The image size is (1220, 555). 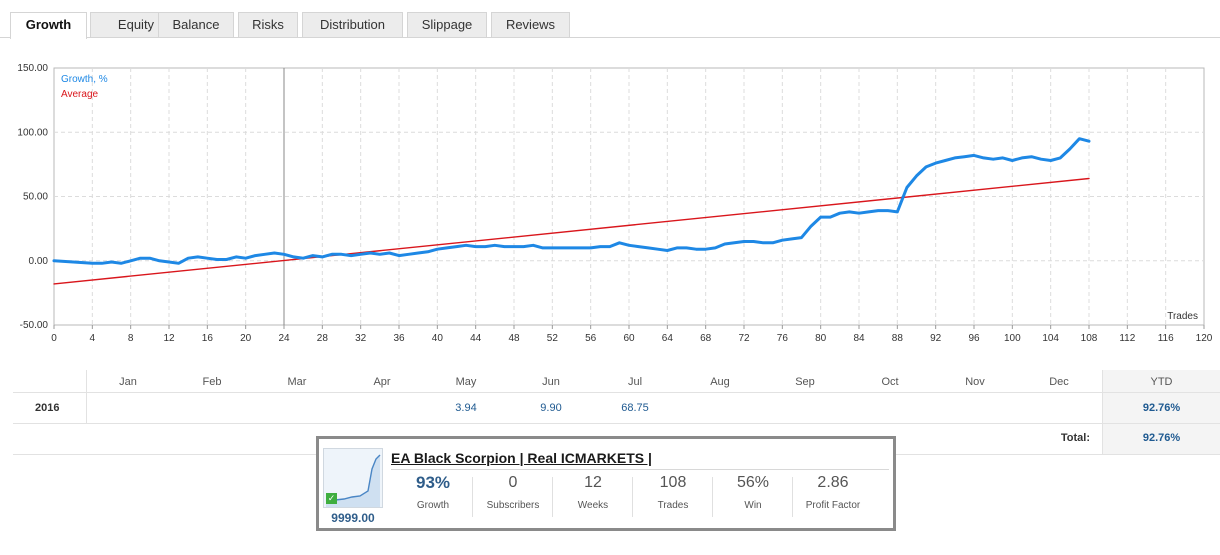 What do you see at coordinates (382, 382) in the screenshot?
I see `month-header-apr: Apr` at bounding box center [382, 382].